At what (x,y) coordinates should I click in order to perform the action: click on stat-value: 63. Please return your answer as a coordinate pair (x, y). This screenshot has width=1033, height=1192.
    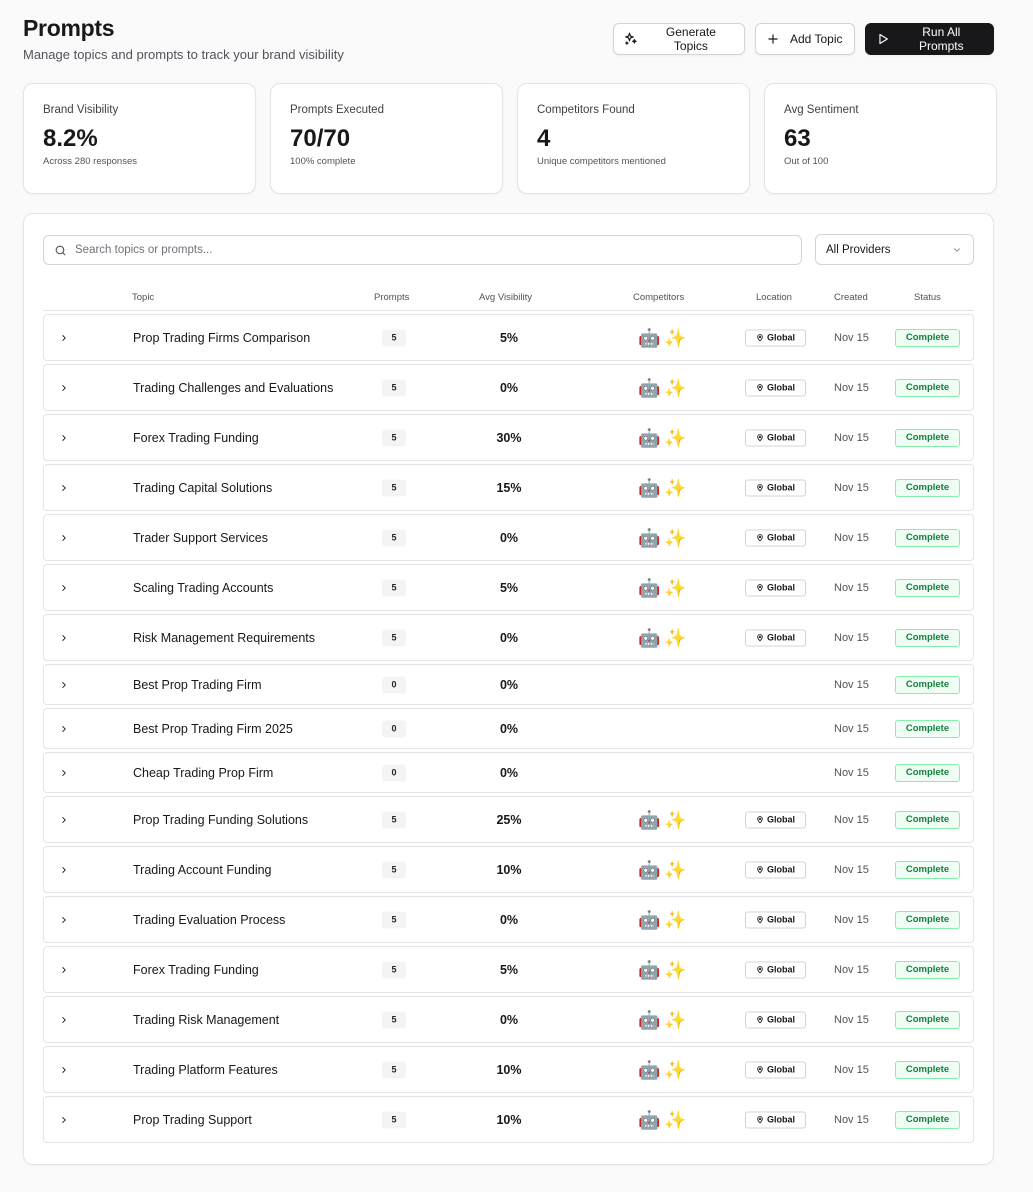
    Looking at the image, I should click on (797, 138).